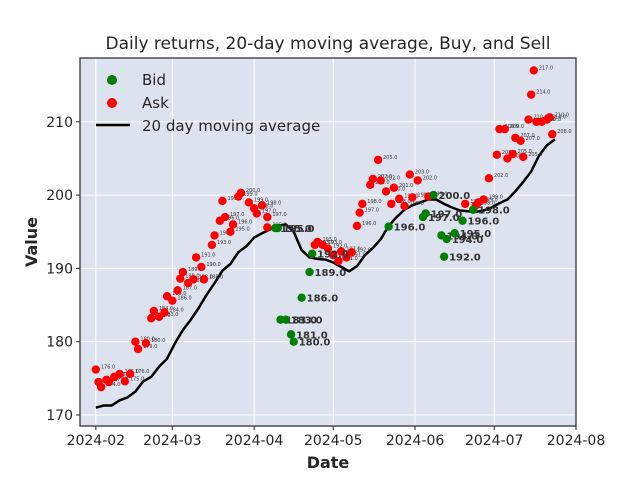 The width and height of the screenshot is (640, 480). Describe the element at coordinates (494, 441) in the screenshot. I see `x-tick-label: 2024-07` at that location.